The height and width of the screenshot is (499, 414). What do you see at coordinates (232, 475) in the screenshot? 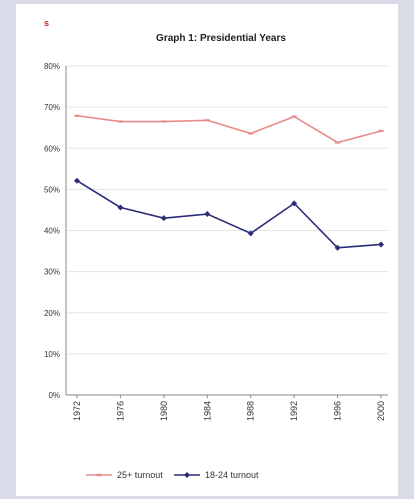
I see `legend-label: 18-24 turnout` at bounding box center [232, 475].